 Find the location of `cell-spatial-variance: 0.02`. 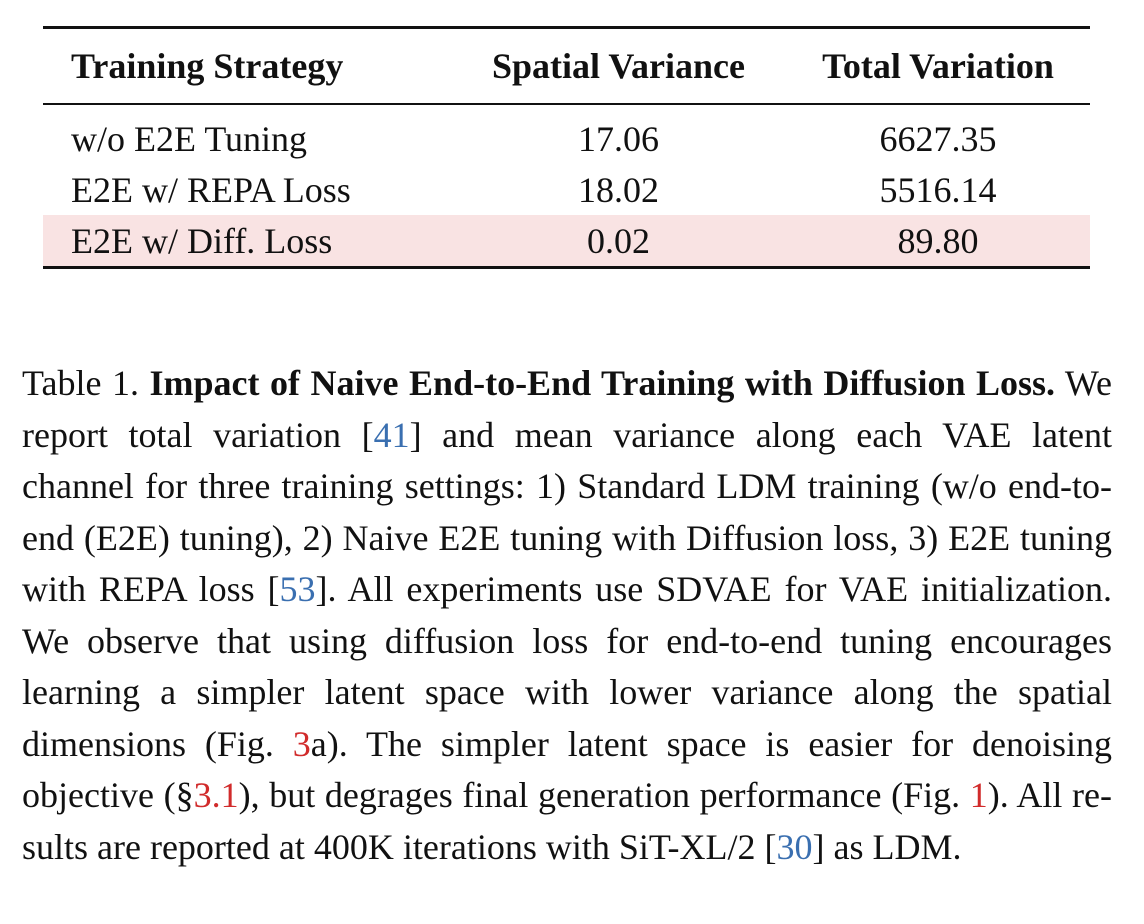

cell-spatial-variance: 0.02 is located at coordinates (618, 242).